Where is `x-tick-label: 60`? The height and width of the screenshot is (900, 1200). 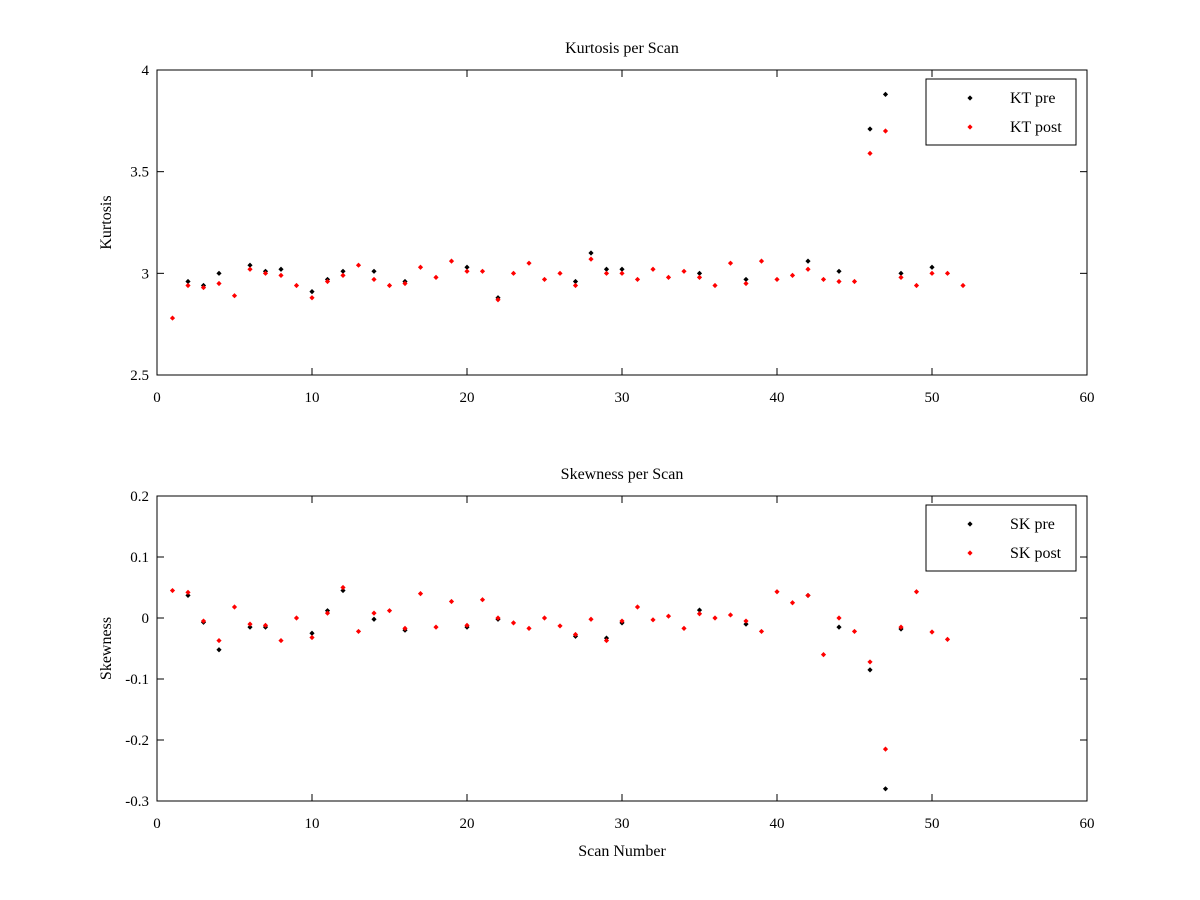
x-tick-label: 60 is located at coordinates (1087, 824).